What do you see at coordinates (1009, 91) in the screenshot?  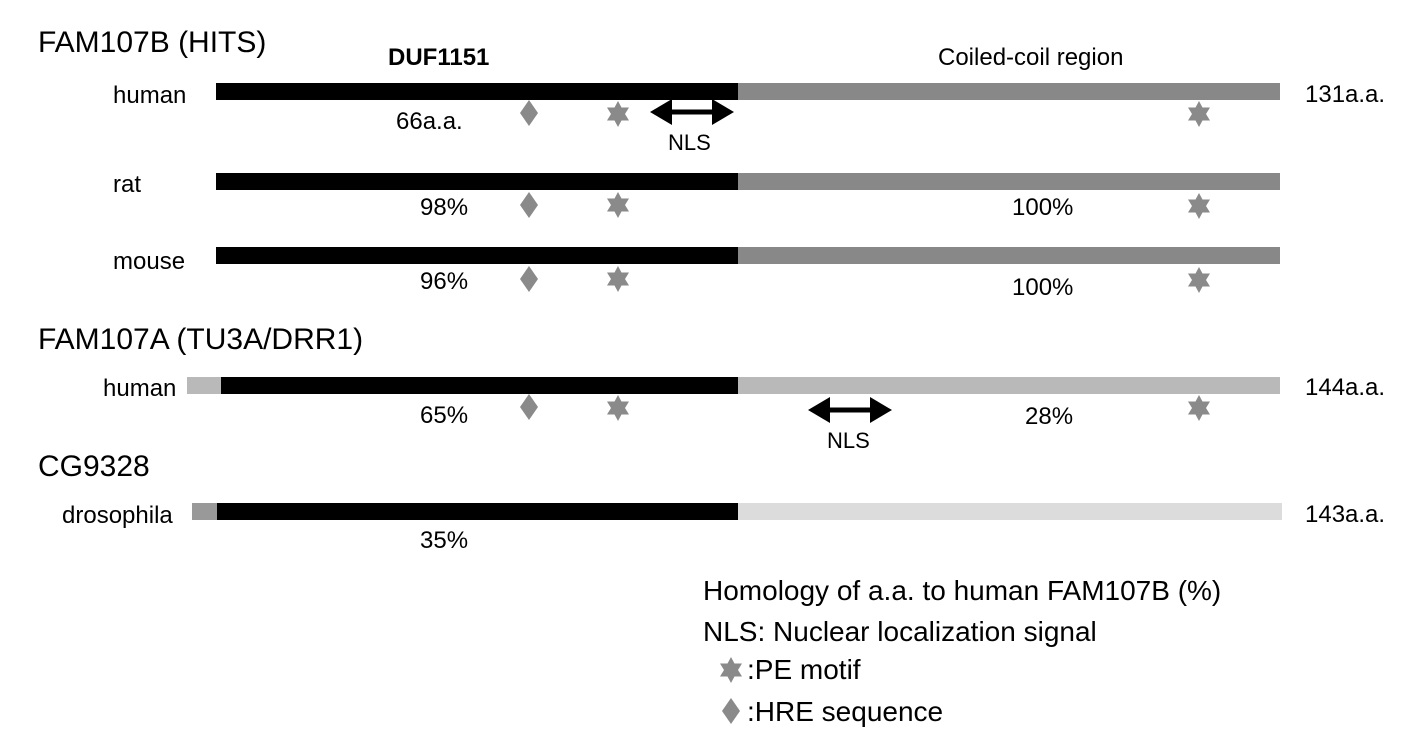 I see `coil-bar-human-b` at bounding box center [1009, 91].